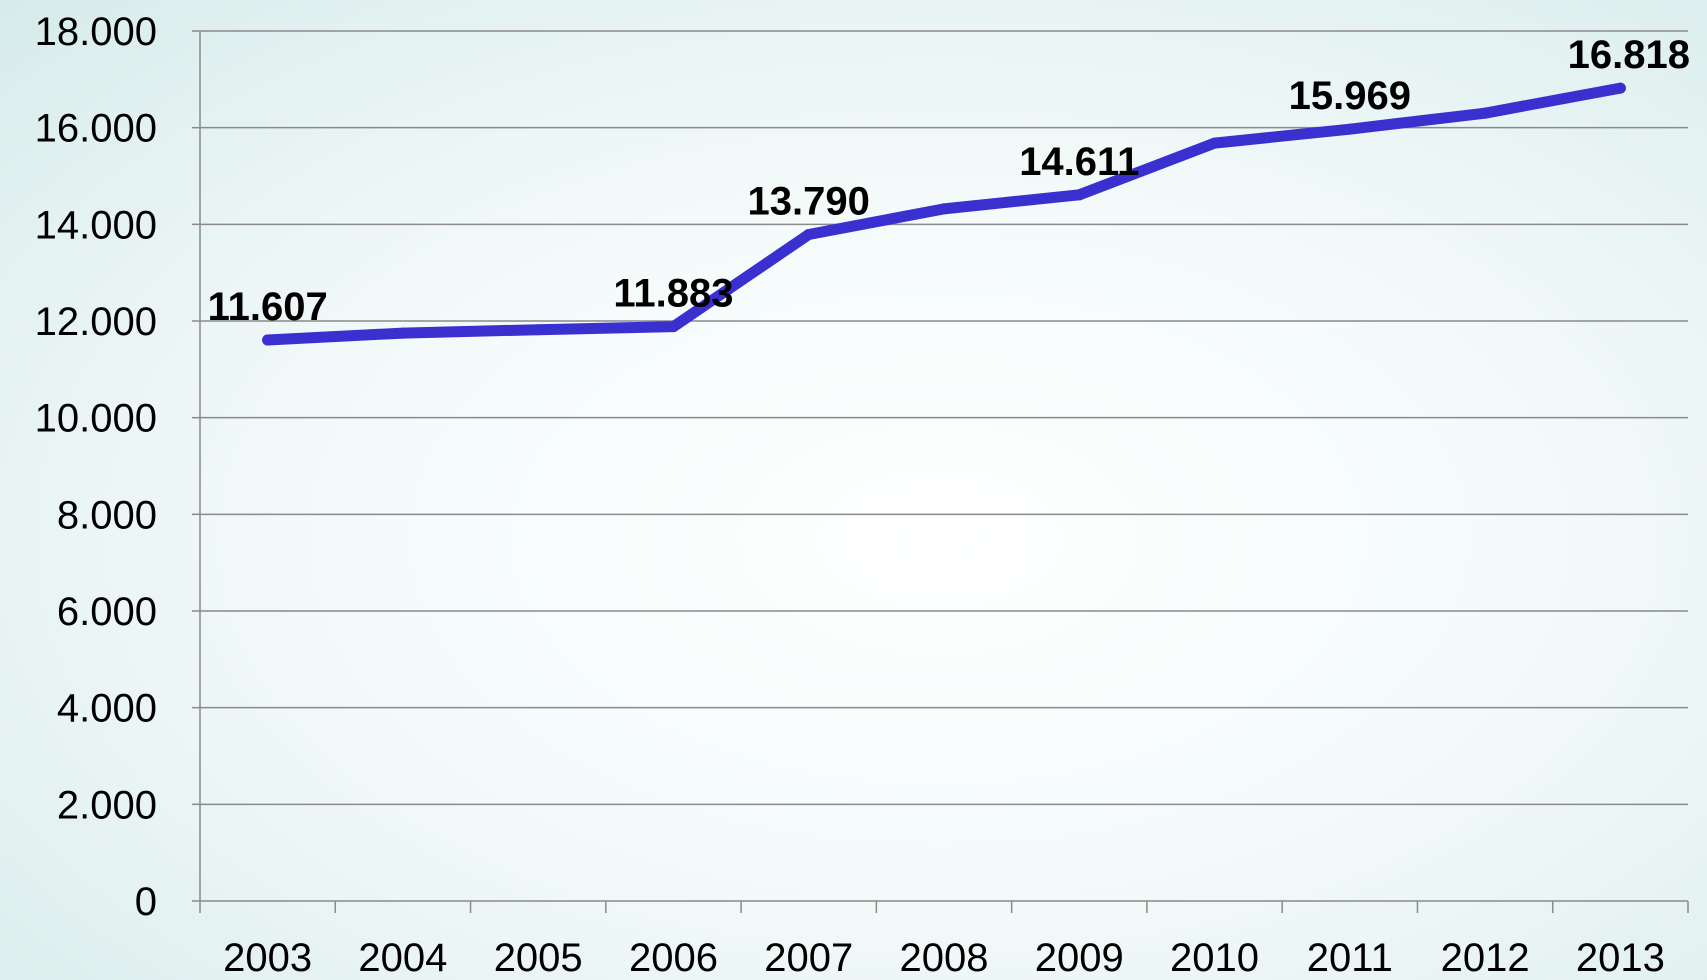 This screenshot has height=980, width=1707. I want to click on y-tick-label: 12.000, so click(96, 322).